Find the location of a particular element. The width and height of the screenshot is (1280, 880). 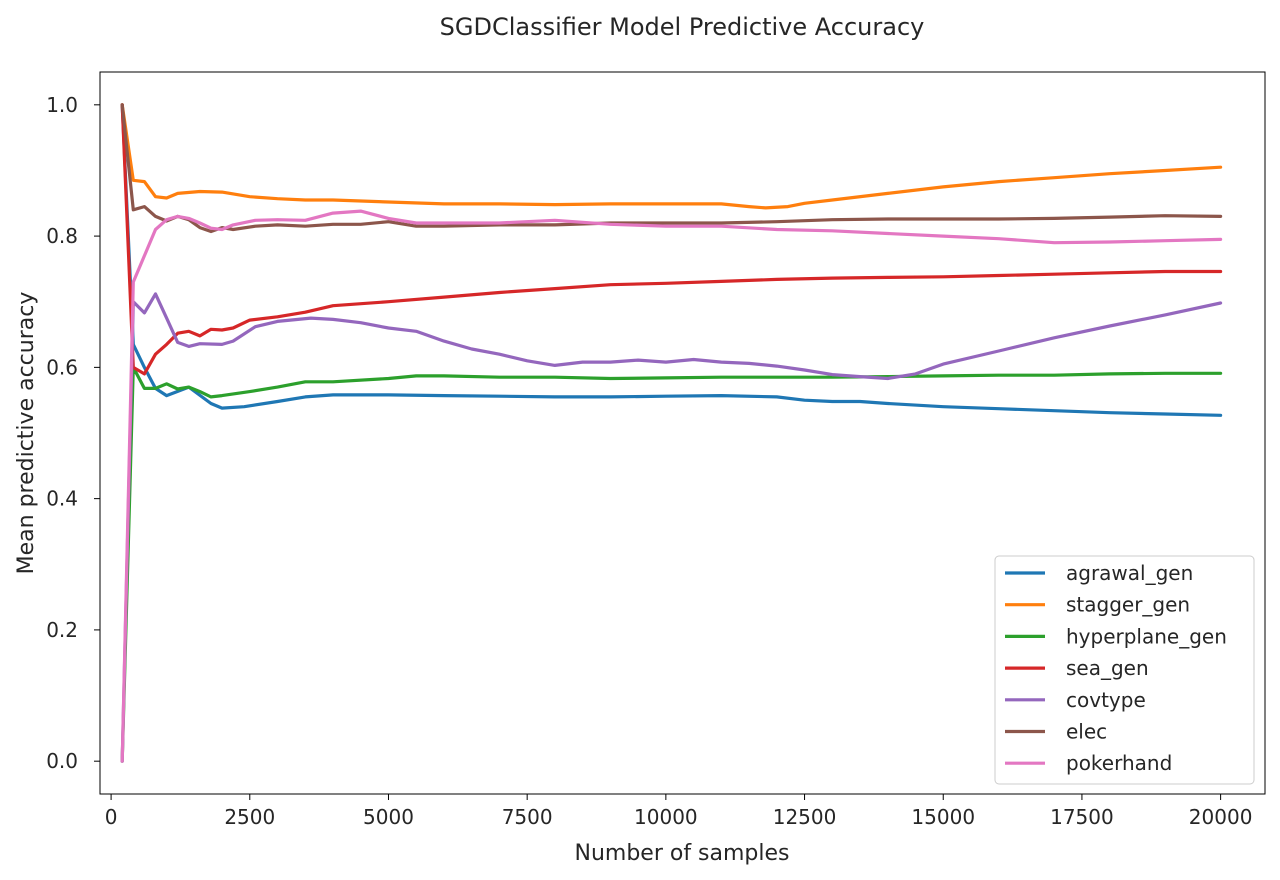

legend-label: stagger_gen is located at coordinates (1128, 605).